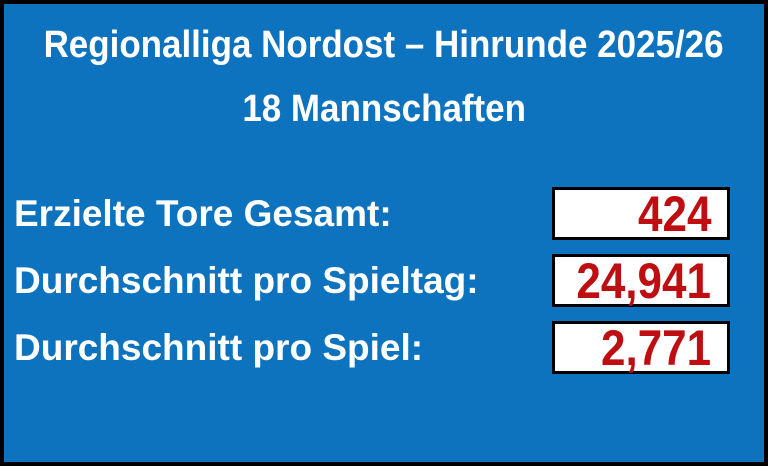 This screenshot has width=768, height=466. I want to click on card-title: Regionalliga Nordost – Hinrunde 2025/26, so click(384, 45).